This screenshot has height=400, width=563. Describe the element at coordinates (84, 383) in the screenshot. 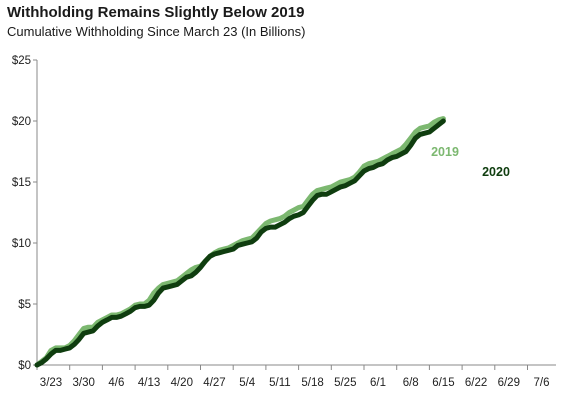

I see `x-tick-label: 3/30` at that location.